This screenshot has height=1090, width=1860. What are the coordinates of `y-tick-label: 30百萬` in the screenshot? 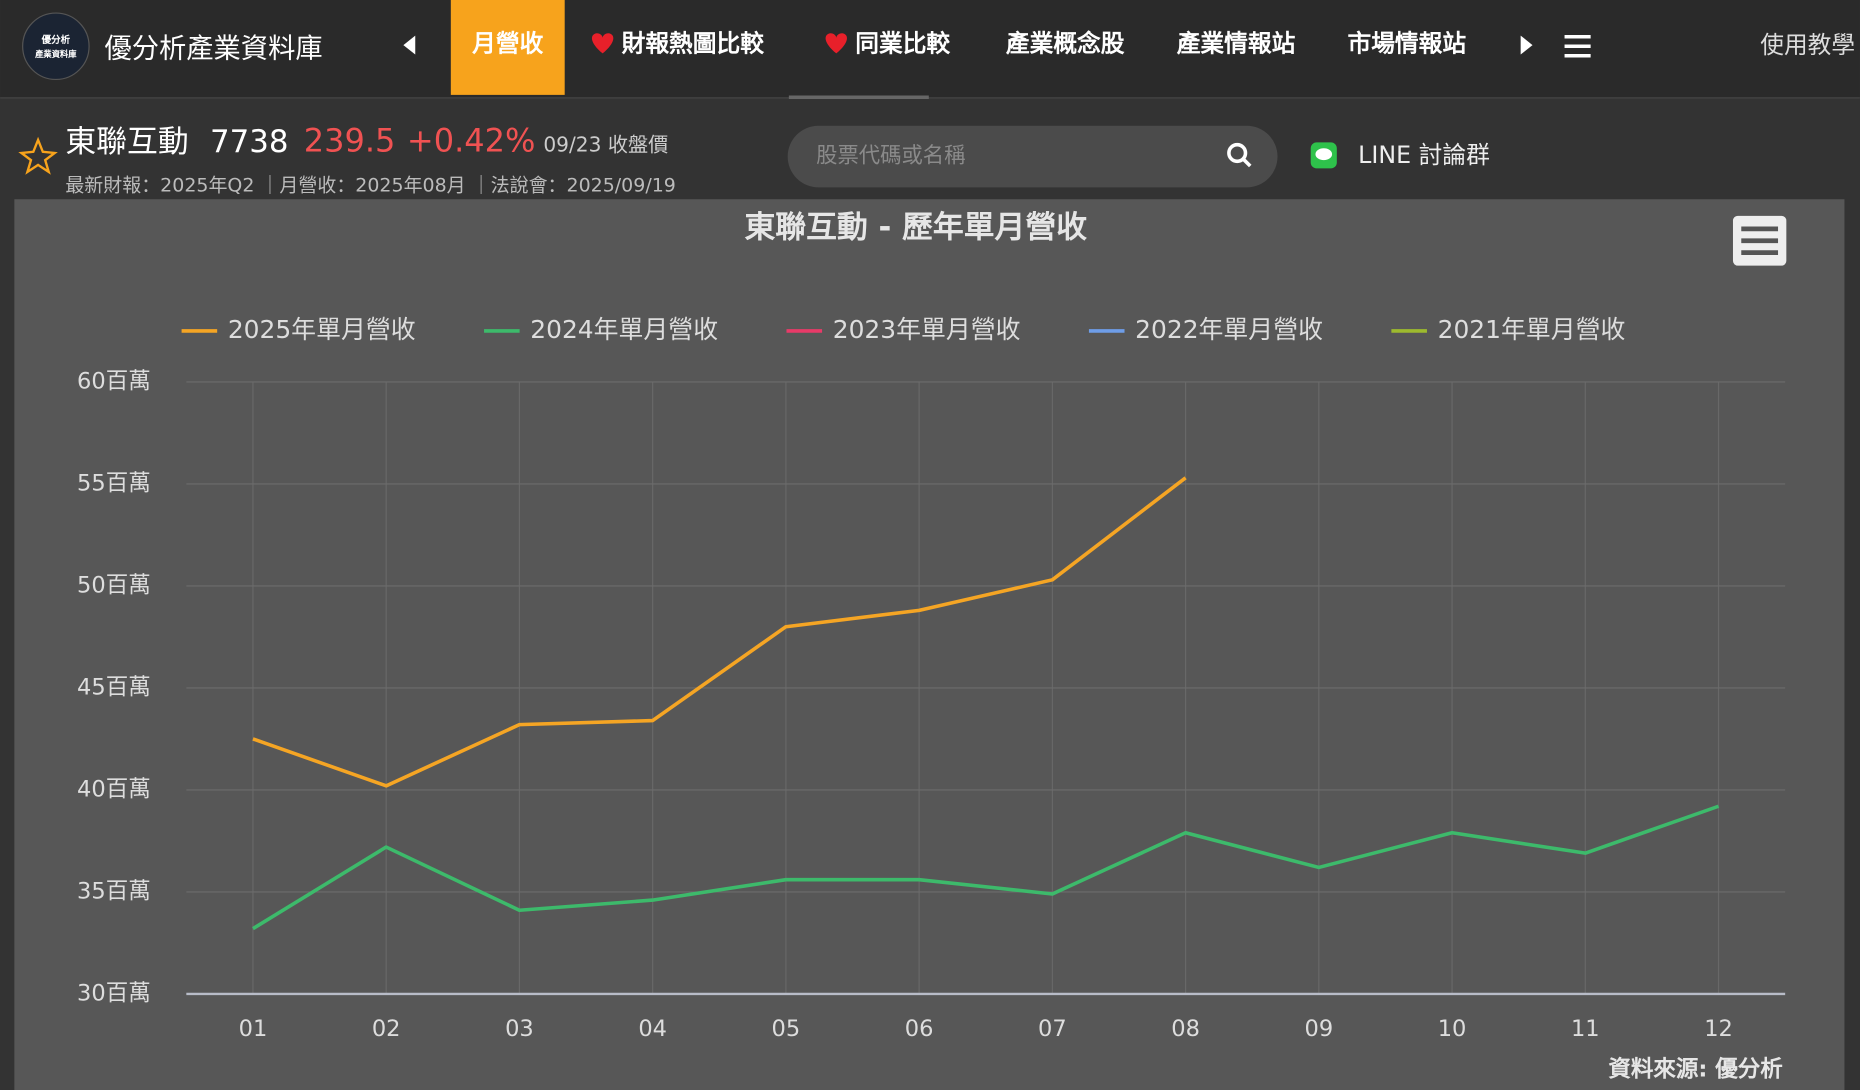 It's located at (114, 993).